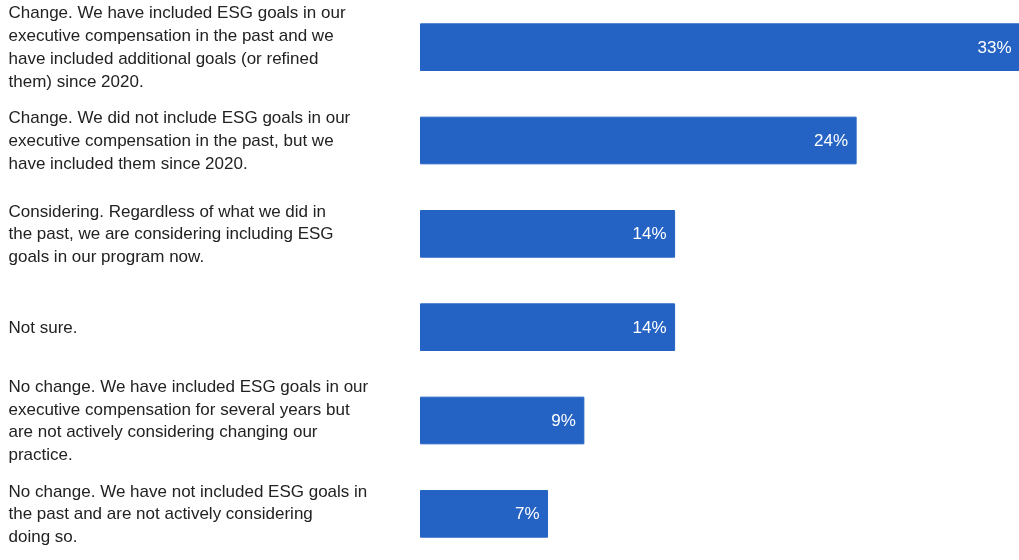 Image resolution: width=1019 pixels, height=560 pixels. I want to click on y-tick-label: Change. We did not include ESG goals in our executive compensation in the past, but we have included them since 2020., so click(179, 140).